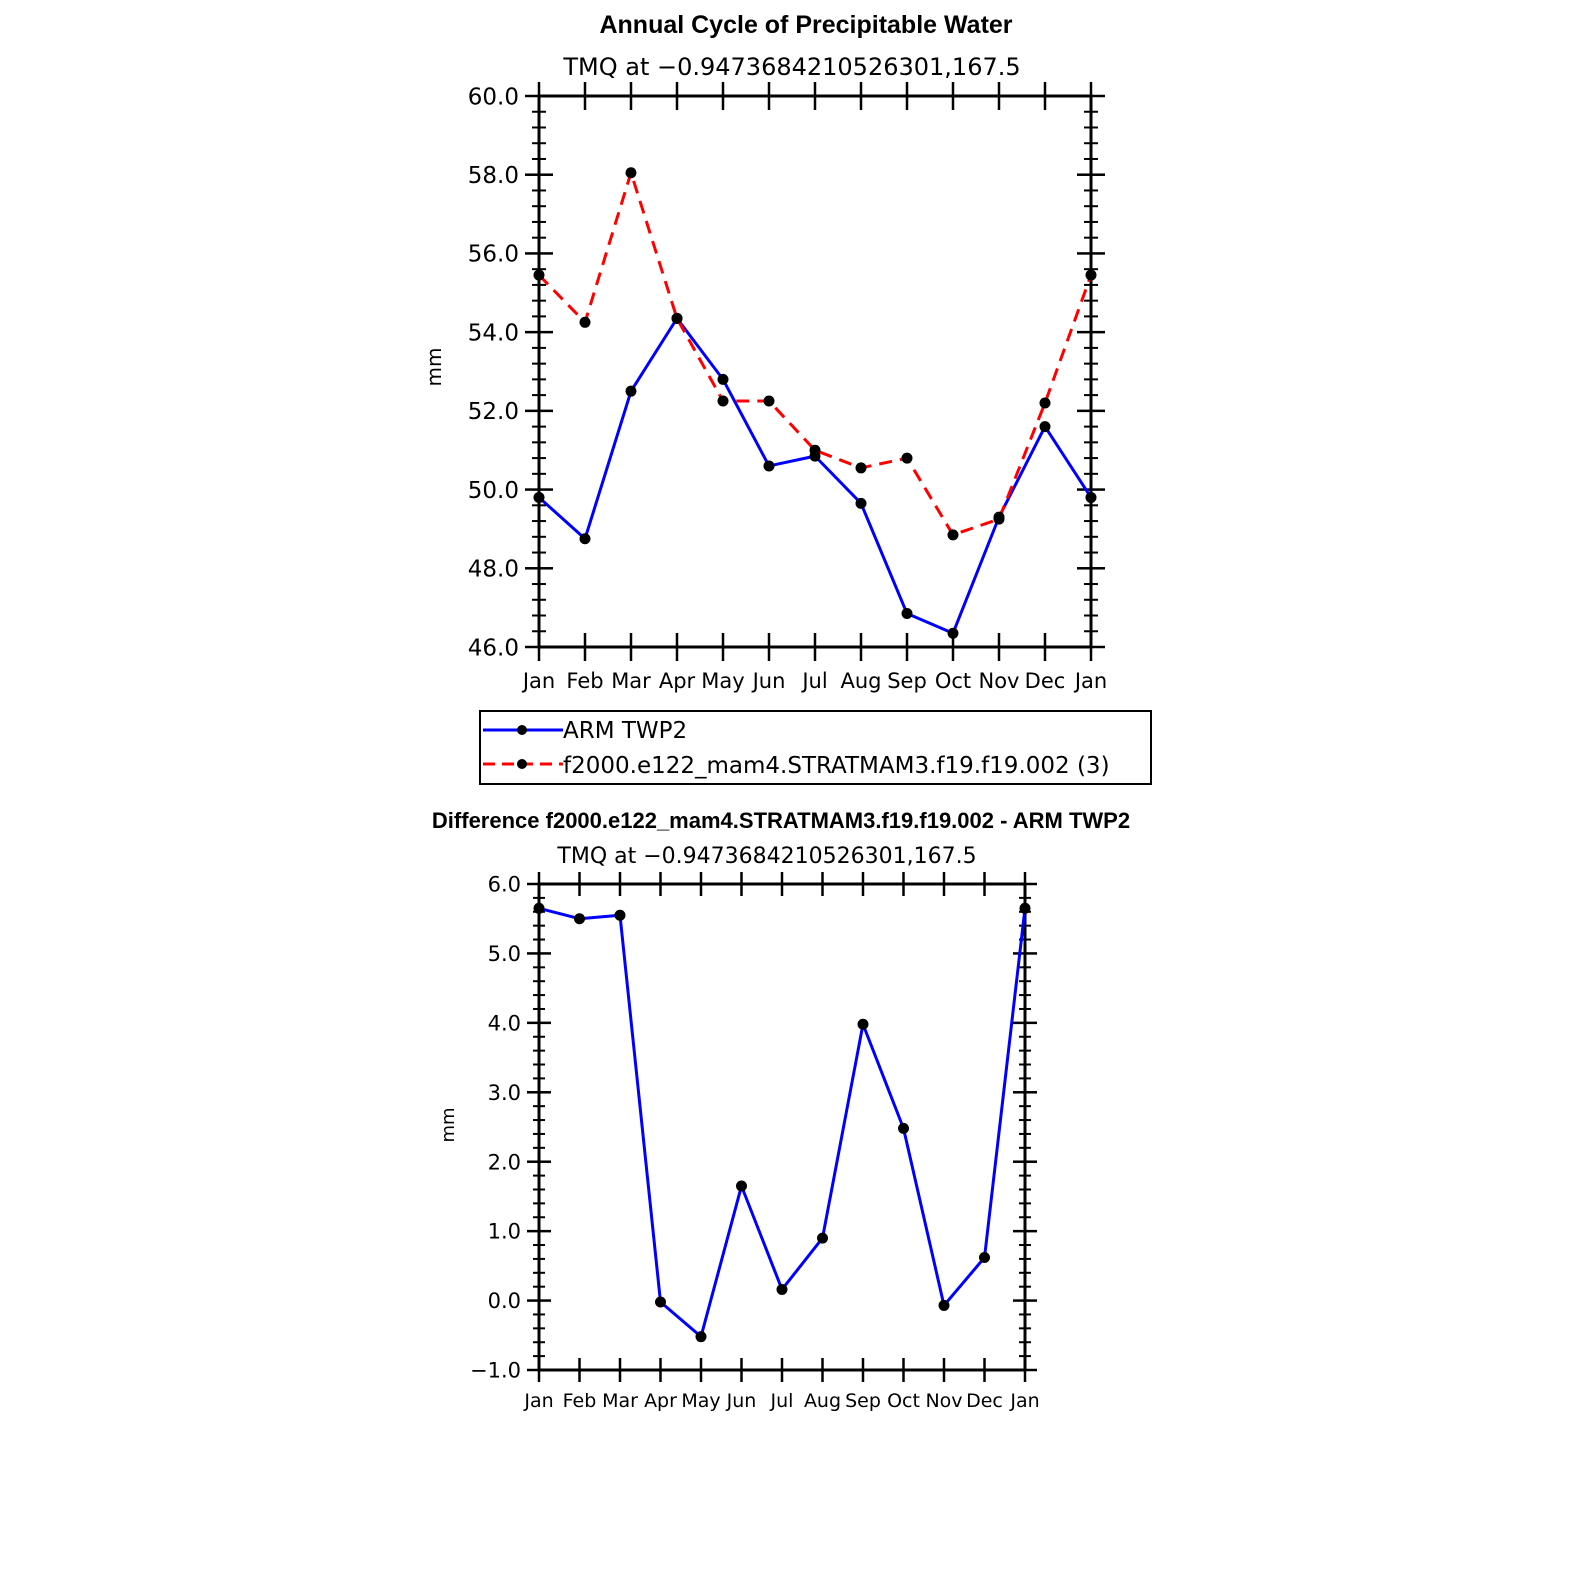 The height and width of the screenshot is (1574, 1574). What do you see at coordinates (805, 25) in the screenshot?
I see `chart-title: Annual Cycle of Precipitable Water` at bounding box center [805, 25].